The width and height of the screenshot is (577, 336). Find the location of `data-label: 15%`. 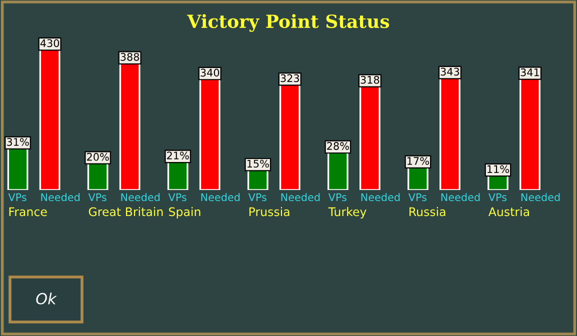

data-label: 15% is located at coordinates (258, 164).